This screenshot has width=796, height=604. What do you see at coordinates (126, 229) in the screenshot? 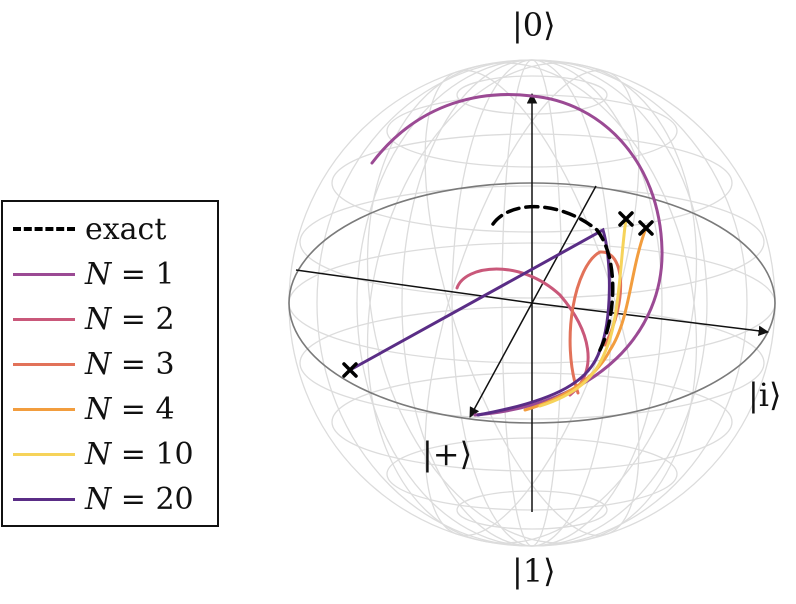
I see `legend-label: exact` at bounding box center [126, 229].